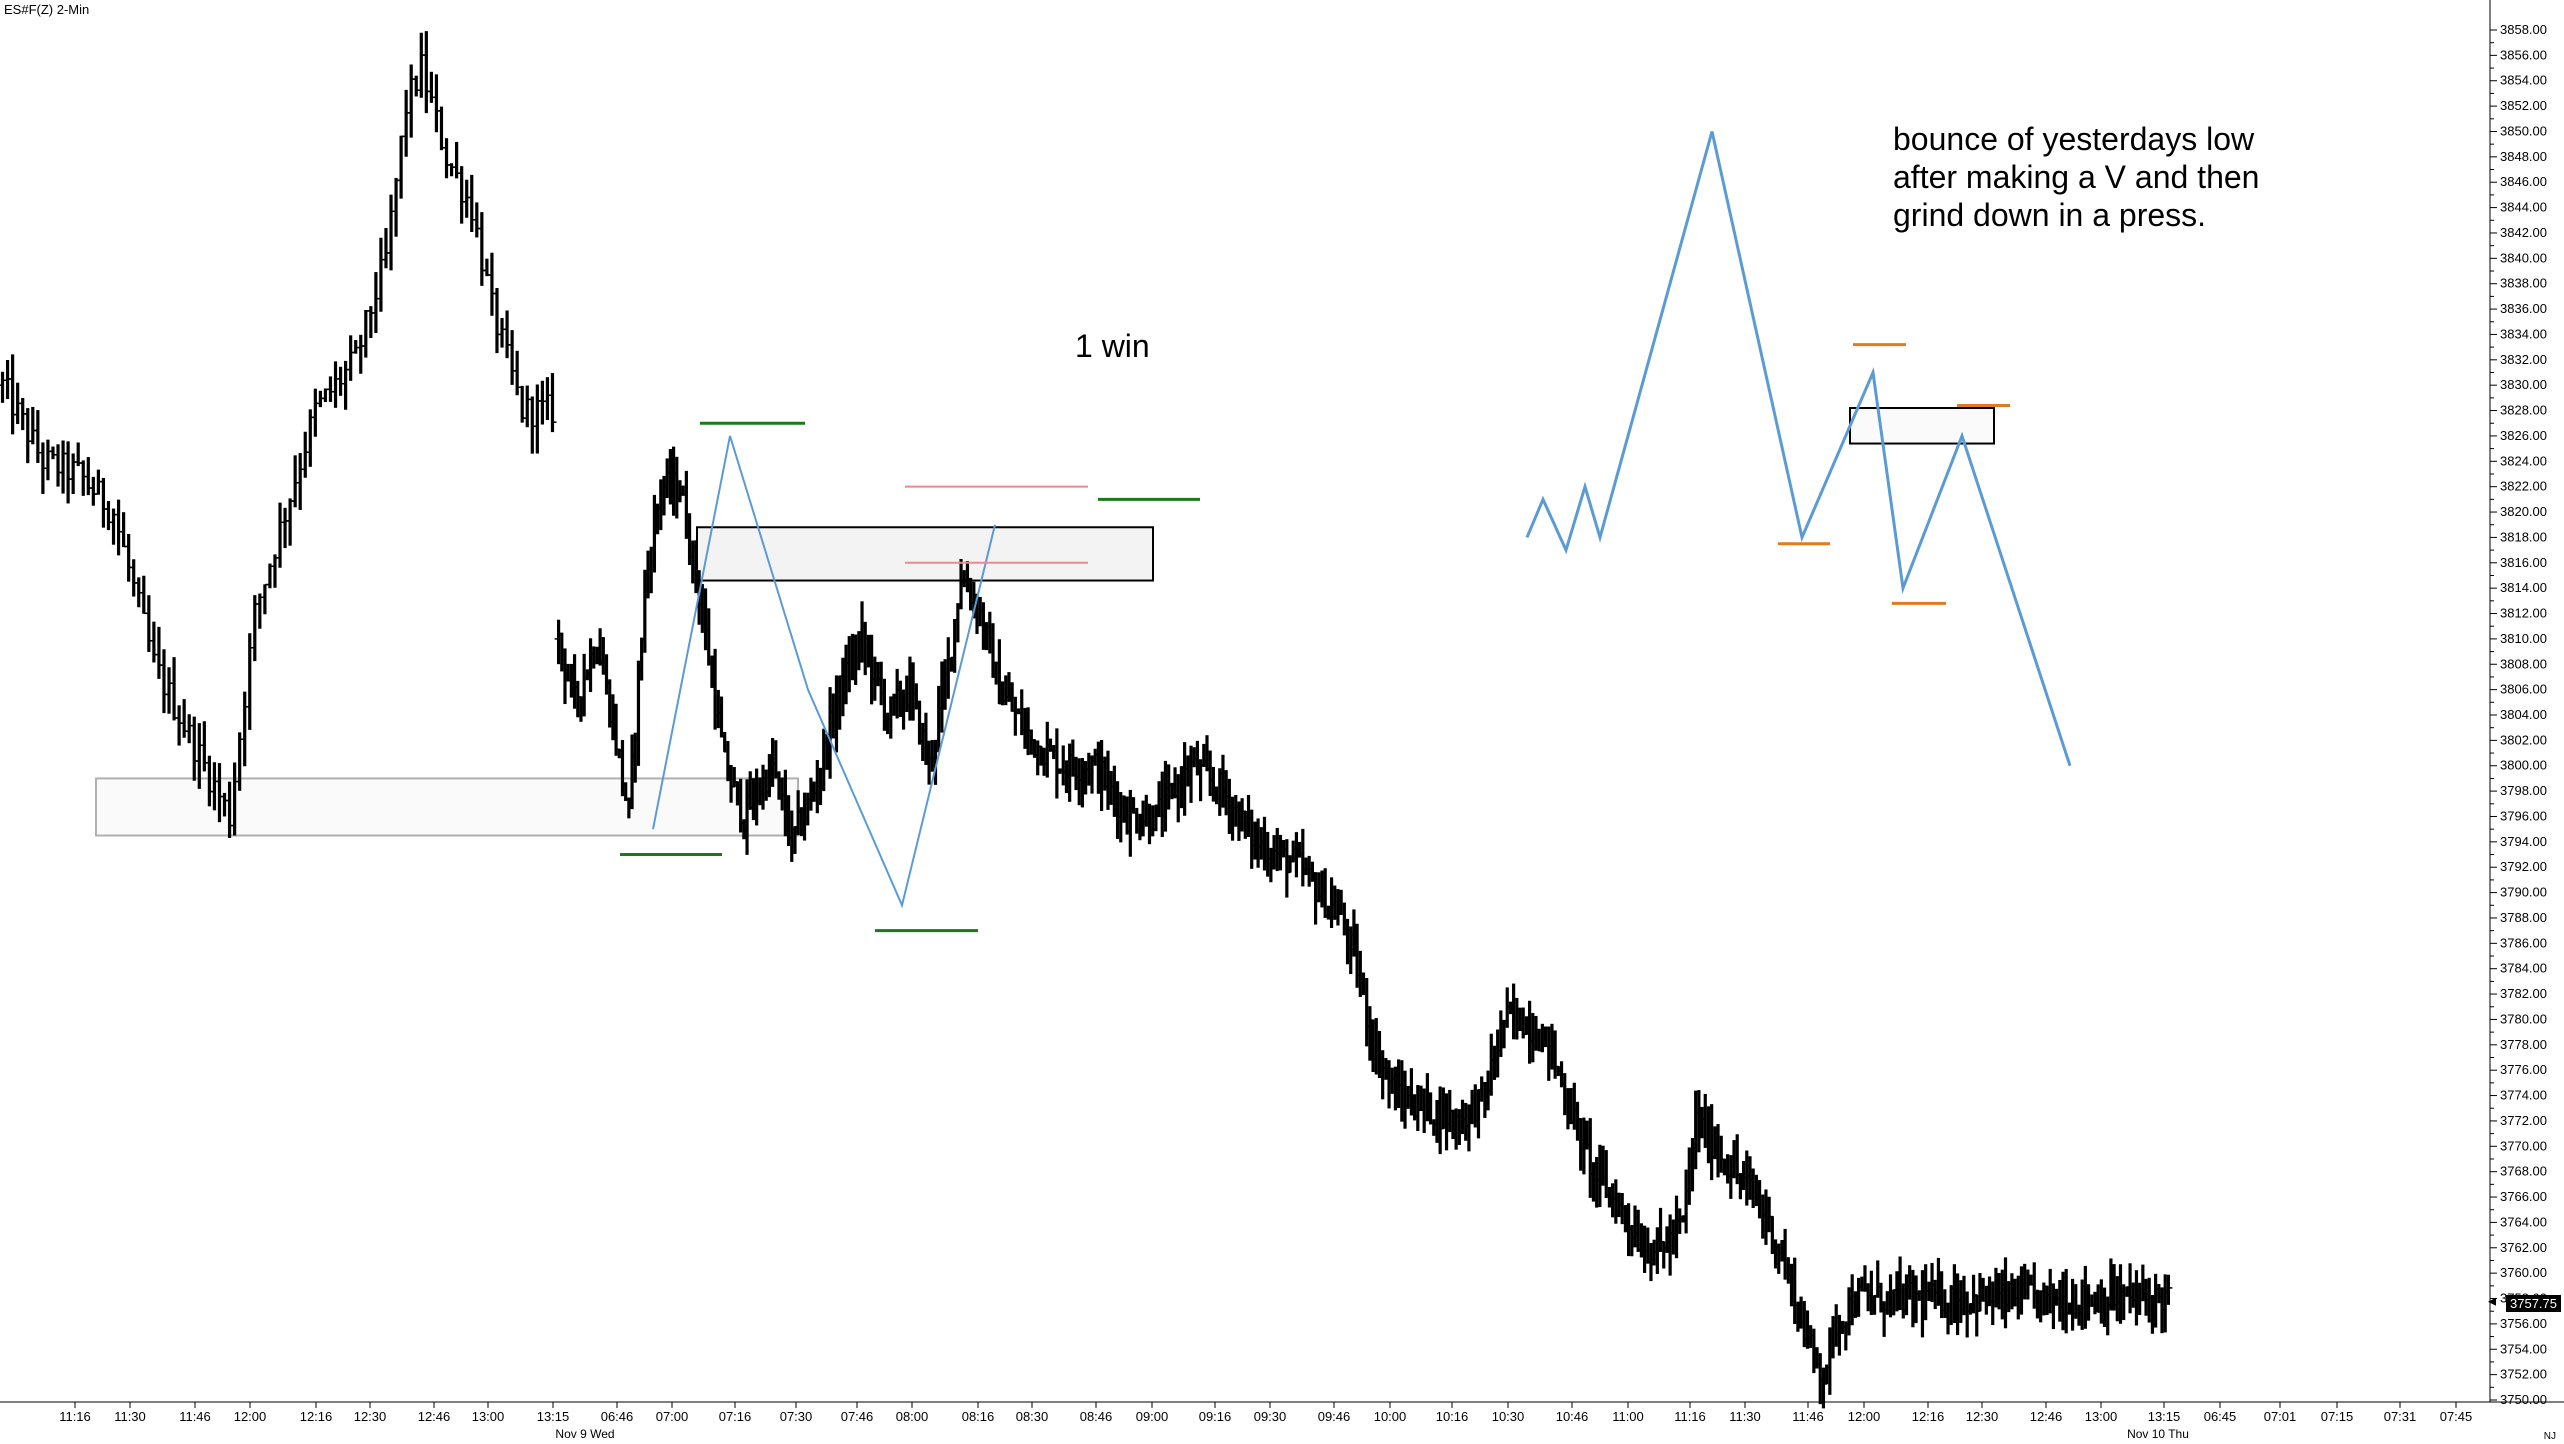 The height and width of the screenshot is (1444, 2564). What do you see at coordinates (2523, 1120) in the screenshot?
I see `y-tick-label: 3772.00` at bounding box center [2523, 1120].